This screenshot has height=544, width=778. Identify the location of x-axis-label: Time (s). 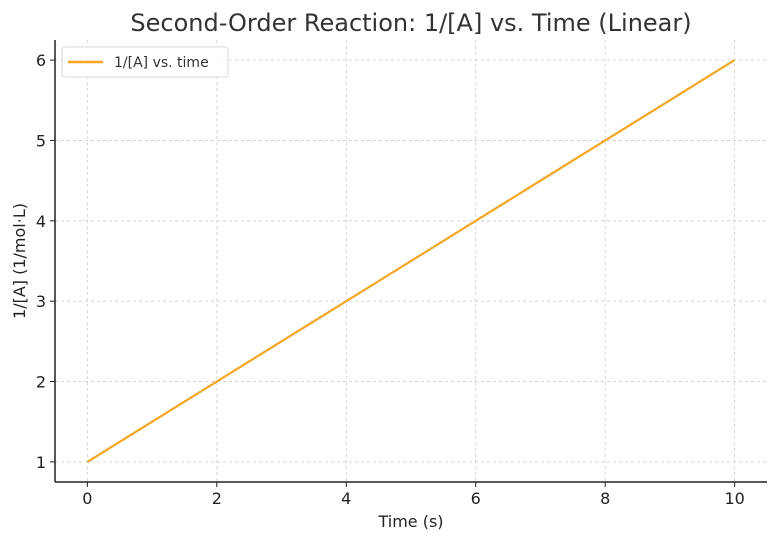
(410, 521).